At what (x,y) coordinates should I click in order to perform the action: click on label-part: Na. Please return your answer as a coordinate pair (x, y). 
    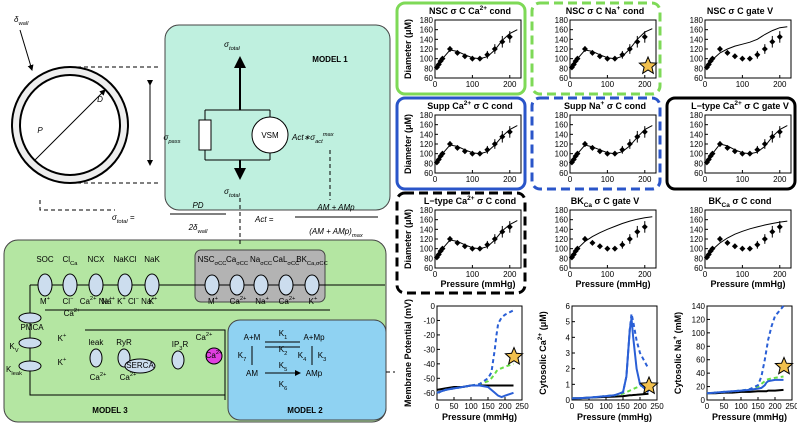
    Looking at the image, I should click on (260, 301).